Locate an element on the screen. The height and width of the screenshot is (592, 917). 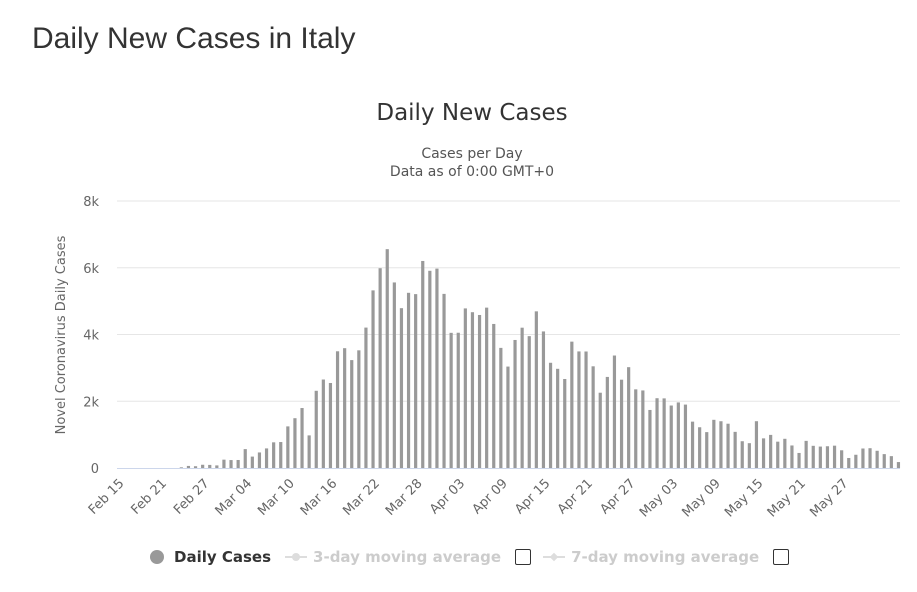
legend-item-daily-cases: Daily Cases is located at coordinates (210, 557).